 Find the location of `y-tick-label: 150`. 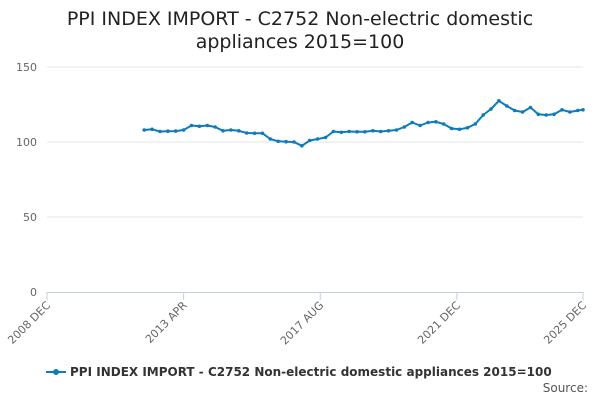

y-tick-label: 150 is located at coordinates (26, 67).